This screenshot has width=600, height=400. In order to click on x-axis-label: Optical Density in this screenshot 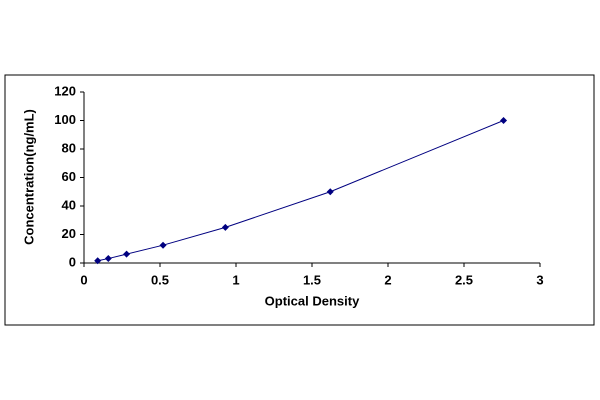, I will do `click(312, 300)`.